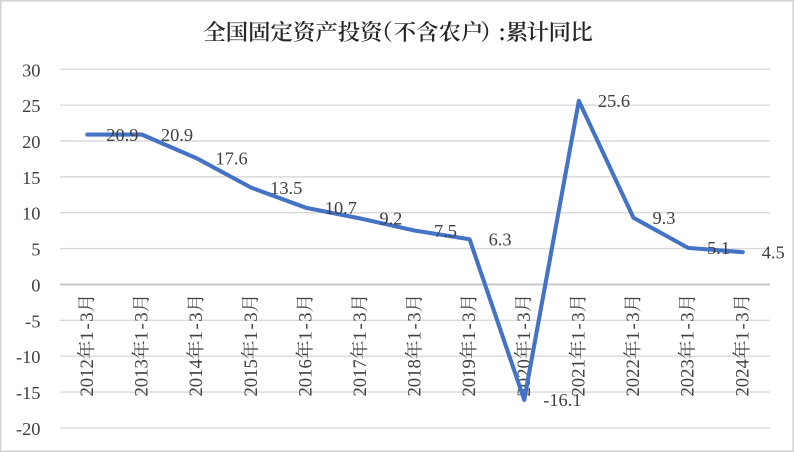 This screenshot has height=452, width=794. I want to click on svg-text: 13.5, so click(286, 188).